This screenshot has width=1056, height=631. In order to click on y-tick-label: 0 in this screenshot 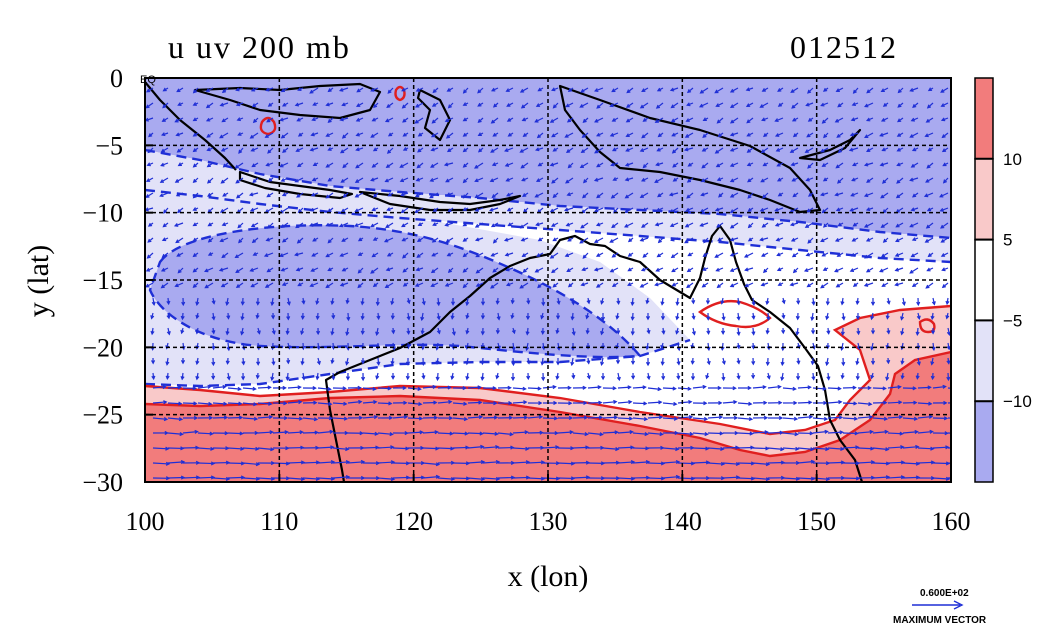, I will do `click(116, 78)`.